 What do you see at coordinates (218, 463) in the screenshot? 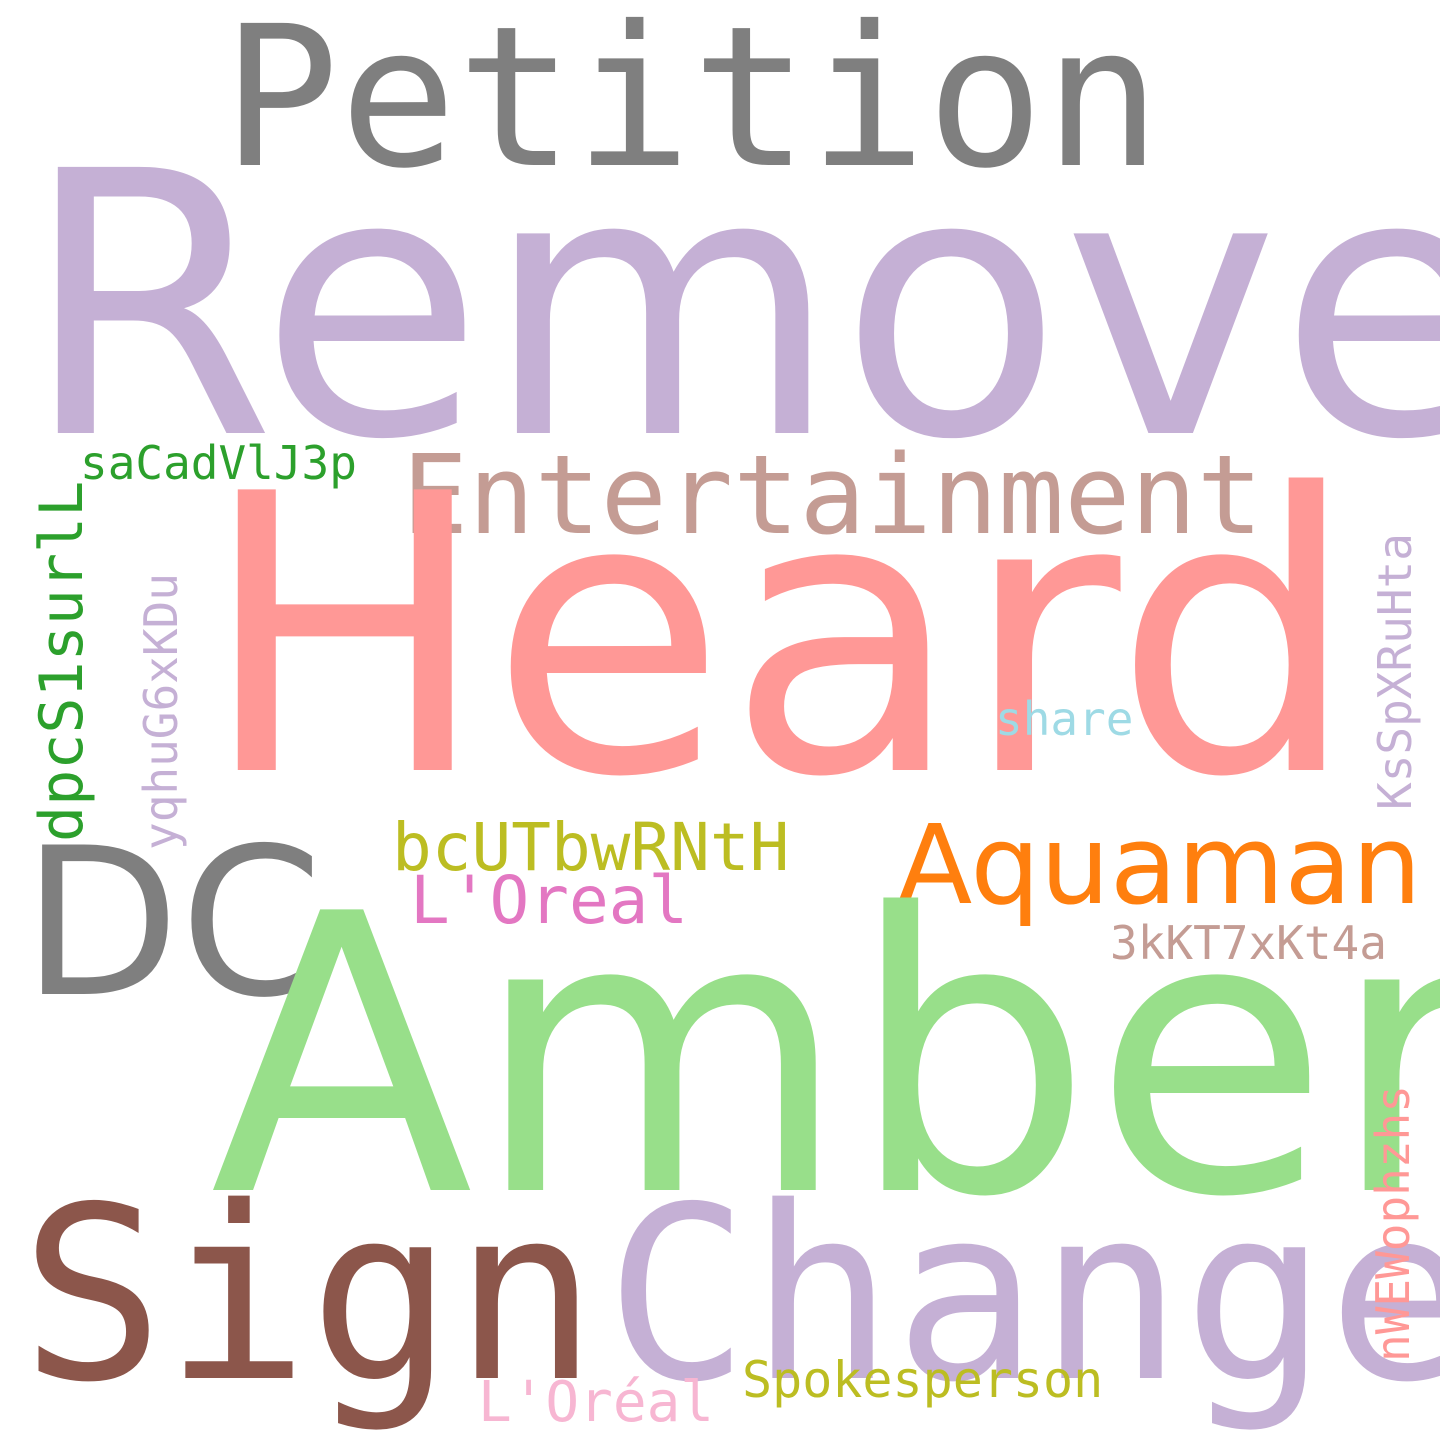
I see `word-sacadvlj3p: saCadVlJ3p` at bounding box center [218, 463].